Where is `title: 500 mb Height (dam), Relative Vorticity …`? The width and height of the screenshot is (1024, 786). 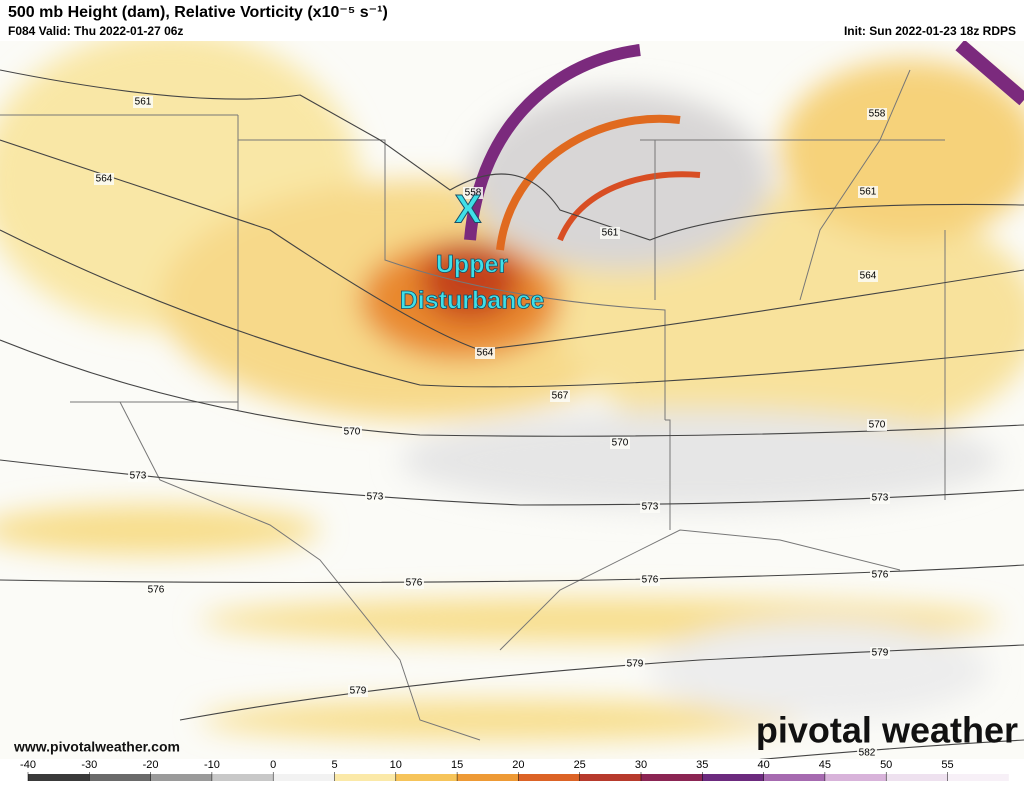
title: 500 mb Height (dam), Relative Vorticity … is located at coordinates (198, 12).